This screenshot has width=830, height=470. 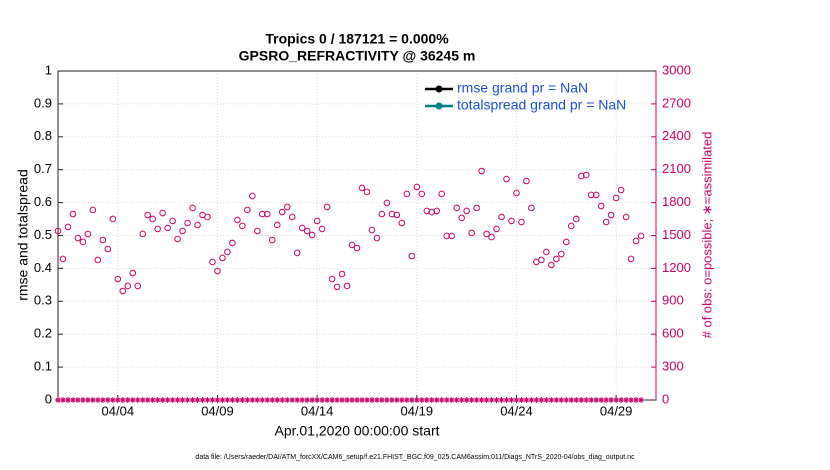 I want to click on x-tick-label: 04/29, so click(x=616, y=410).